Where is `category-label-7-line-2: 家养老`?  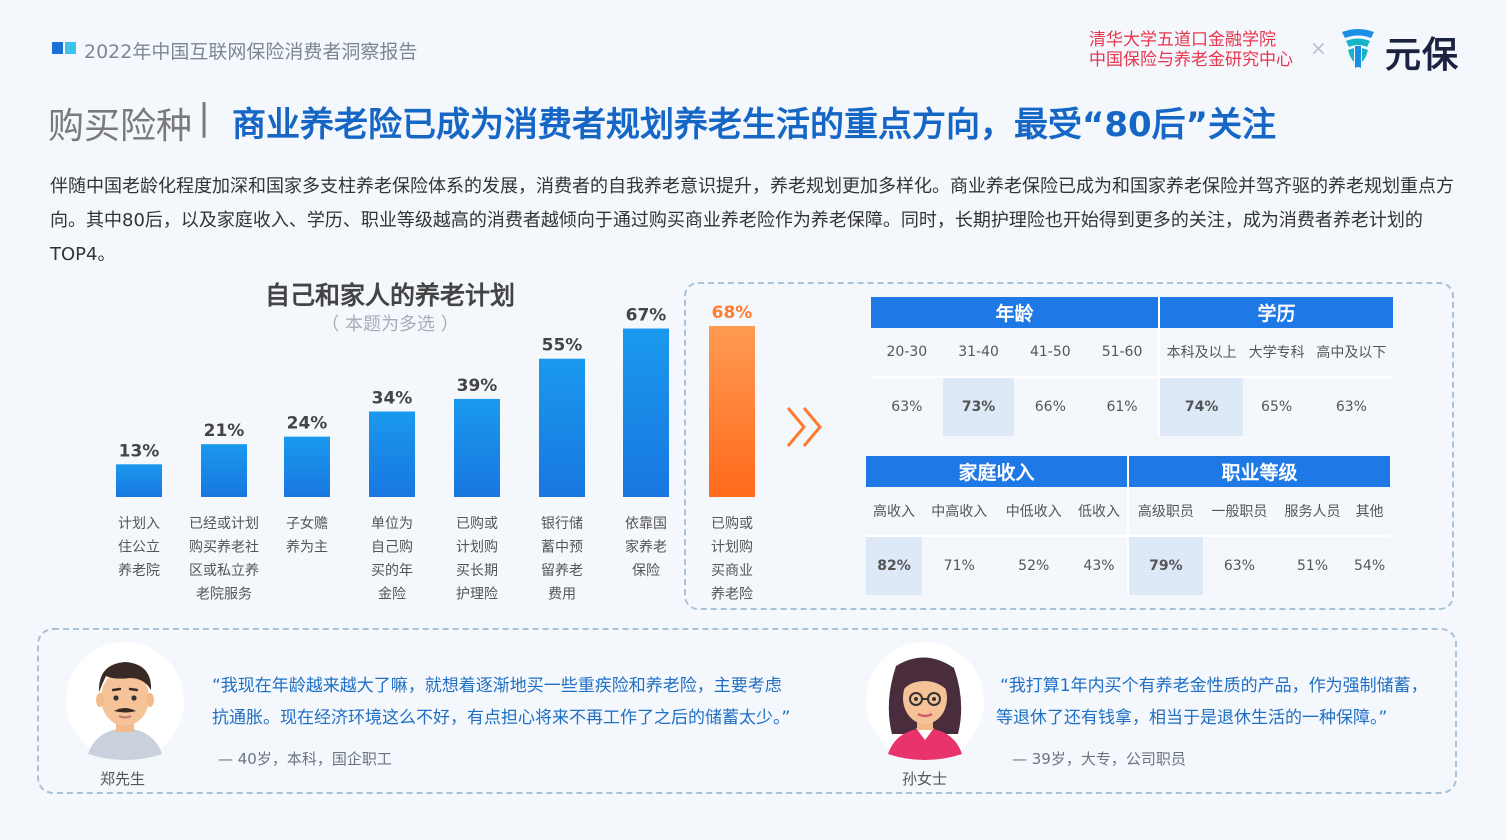 category-label-7-line-2: 家养老 is located at coordinates (646, 547).